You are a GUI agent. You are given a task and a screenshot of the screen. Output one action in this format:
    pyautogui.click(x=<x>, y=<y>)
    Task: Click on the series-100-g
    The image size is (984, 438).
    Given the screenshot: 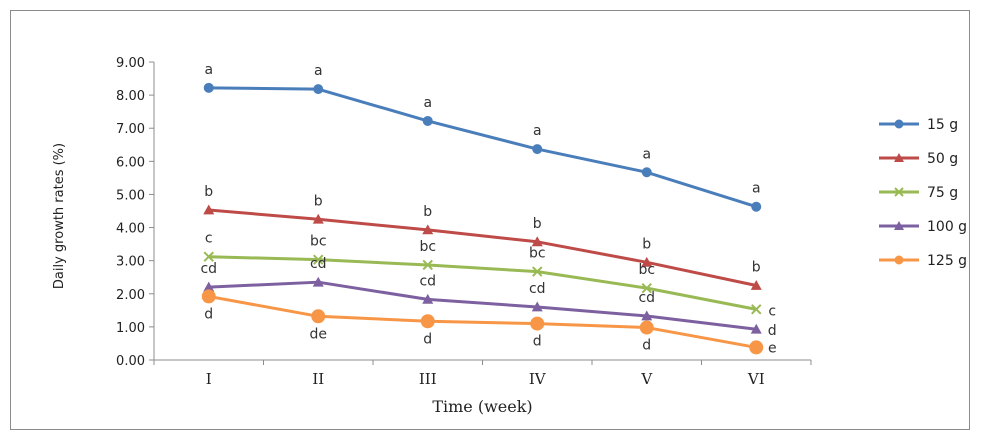 What is the action you would take?
    pyautogui.click(x=482, y=305)
    